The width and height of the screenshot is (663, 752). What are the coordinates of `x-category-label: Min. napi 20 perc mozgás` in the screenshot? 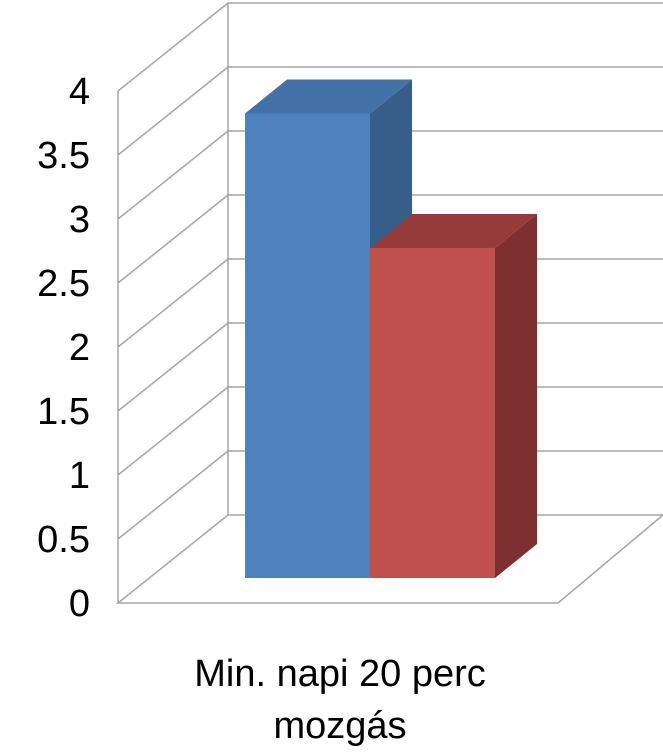 It's located at (340, 700).